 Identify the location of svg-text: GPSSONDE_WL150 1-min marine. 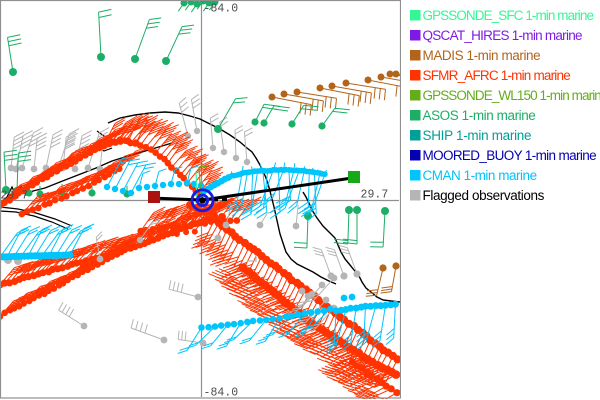
(511, 95).